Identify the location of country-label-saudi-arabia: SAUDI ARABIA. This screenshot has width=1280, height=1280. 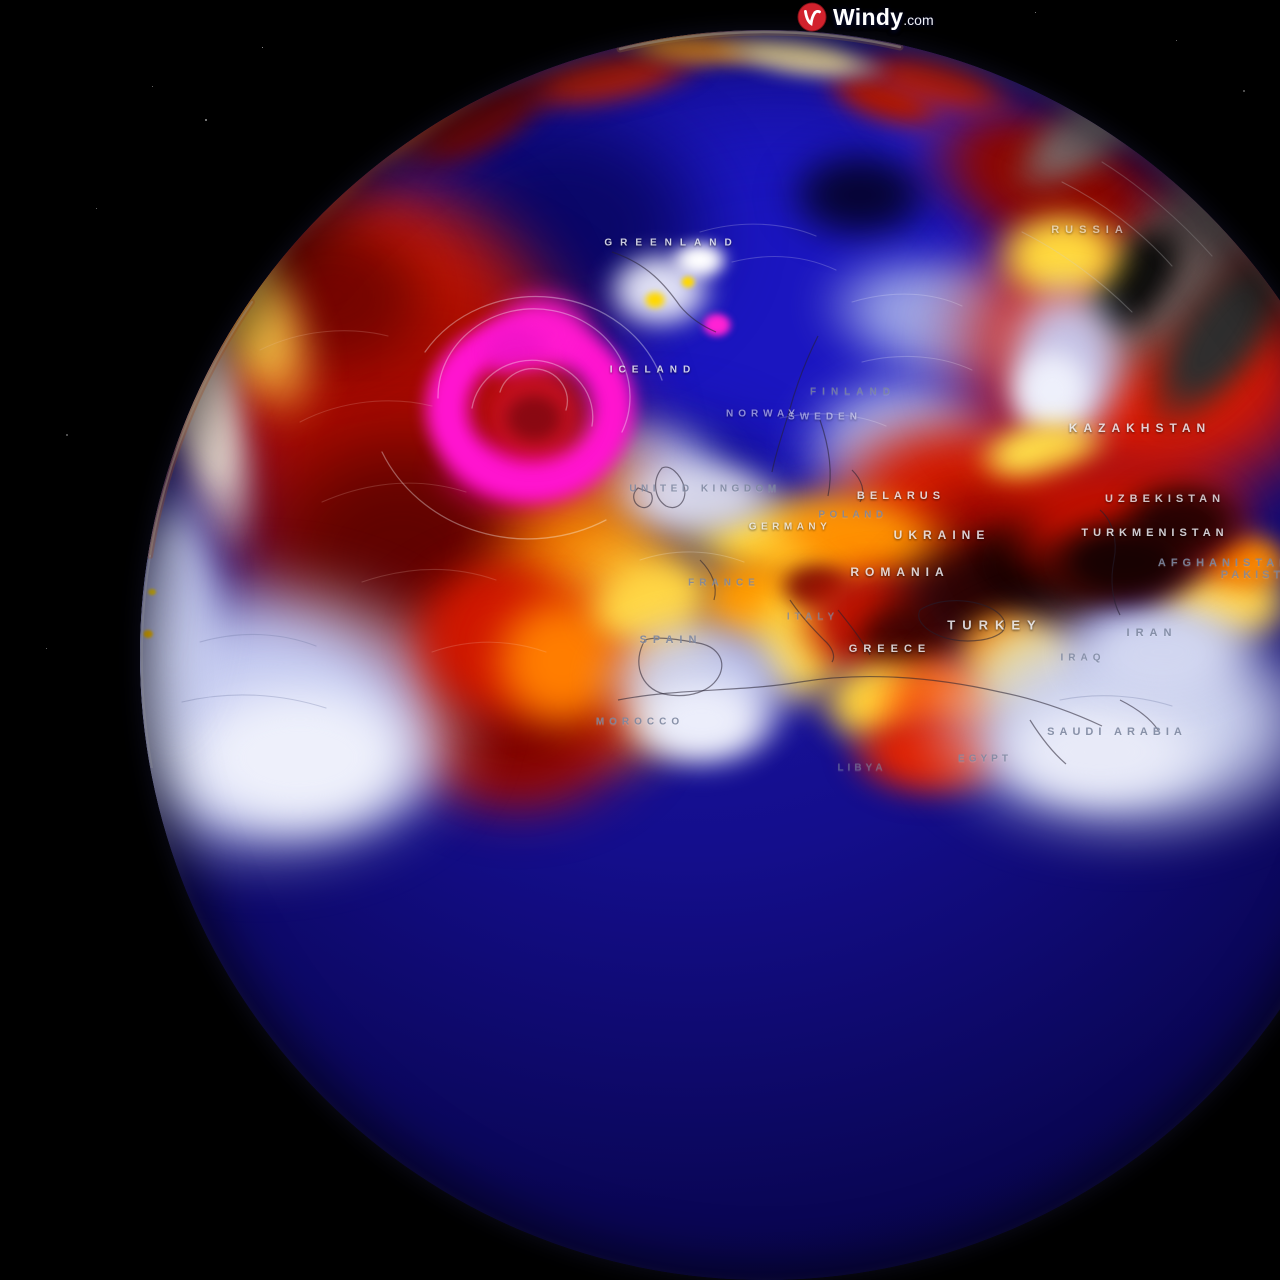
(1117, 732).